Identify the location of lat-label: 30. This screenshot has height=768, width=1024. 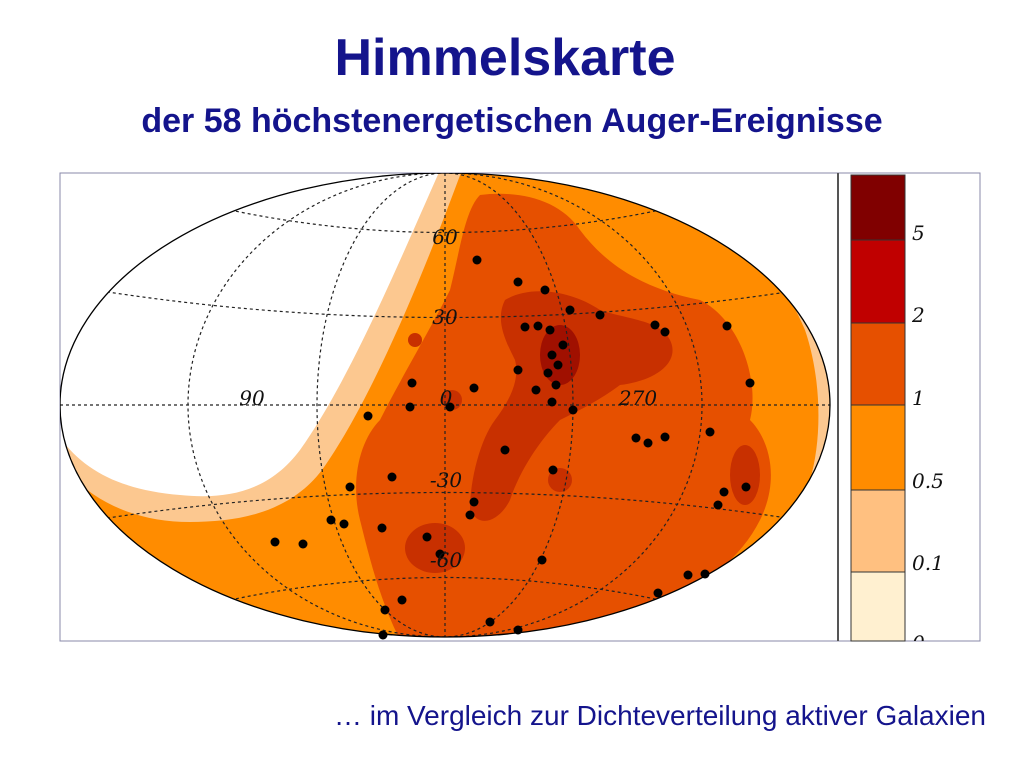
(445, 317).